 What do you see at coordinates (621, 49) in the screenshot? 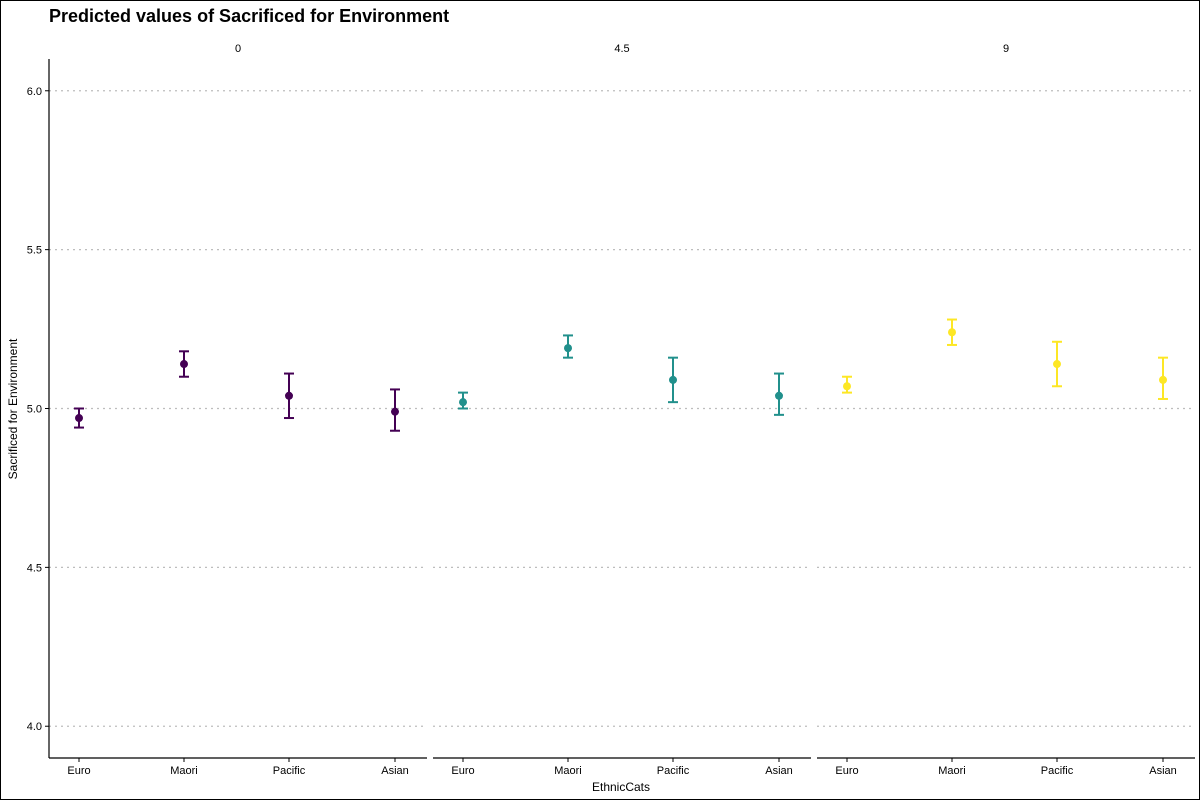
I see `panel-label: 4.5` at bounding box center [621, 49].